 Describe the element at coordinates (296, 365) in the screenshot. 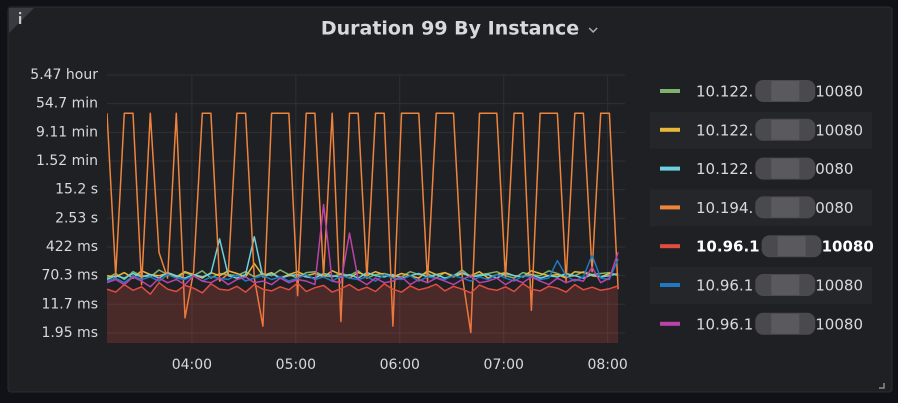

I see `x-tick-label: 05:00` at that location.